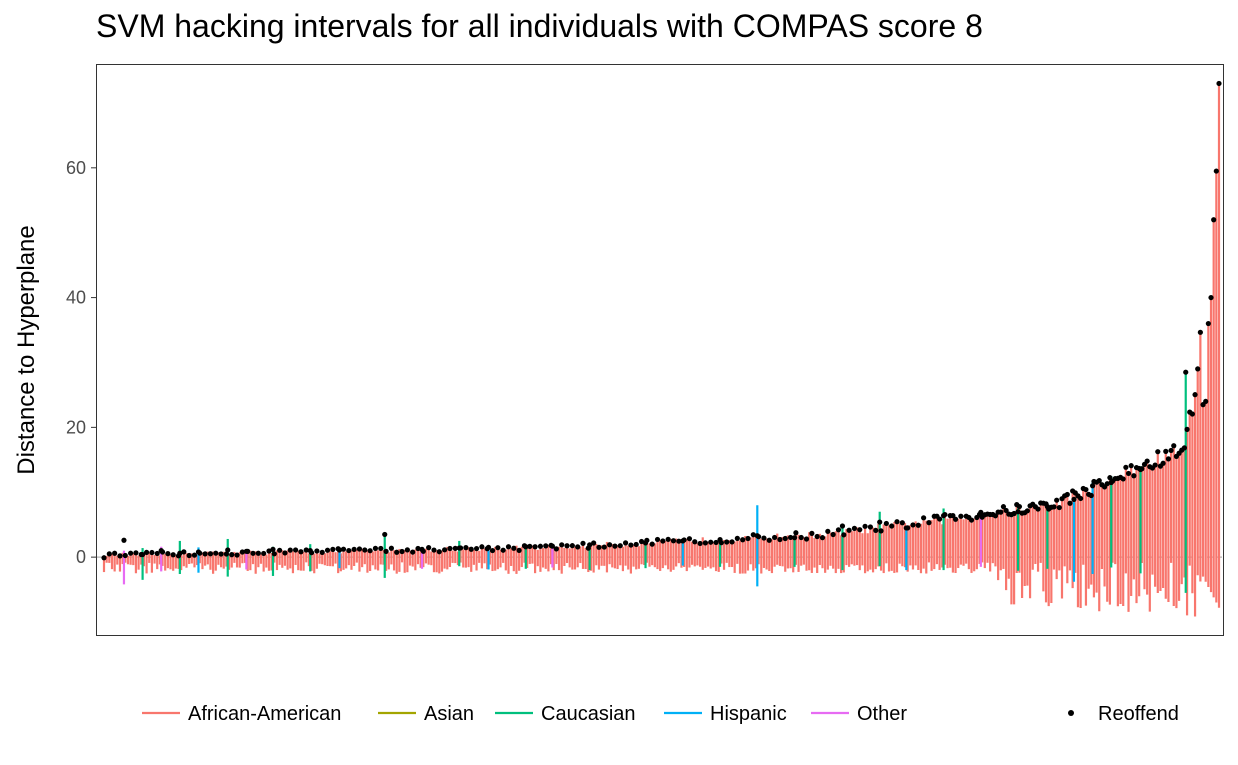 This screenshot has height=765, width=1238. Describe the element at coordinates (76, 168) in the screenshot. I see `y-tick-label: 60` at that location.